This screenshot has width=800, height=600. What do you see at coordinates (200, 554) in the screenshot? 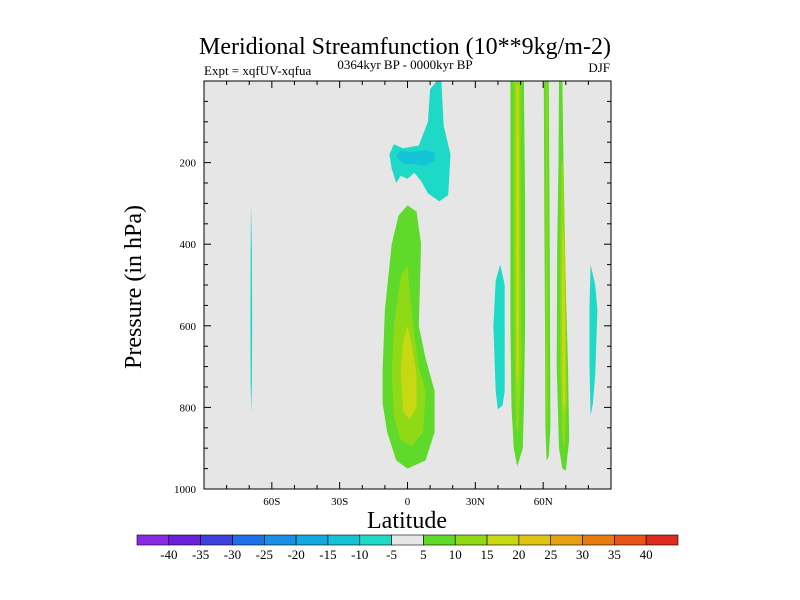
I see `colorbar-label: -35` at bounding box center [200, 554].